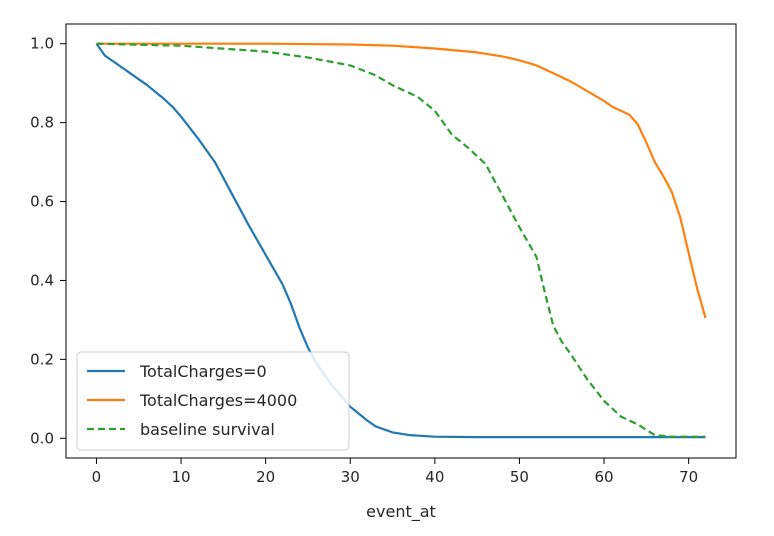 The width and height of the screenshot is (774, 536). Describe the element at coordinates (207, 429) in the screenshot. I see `legend-label-2: baseline survival` at that location.